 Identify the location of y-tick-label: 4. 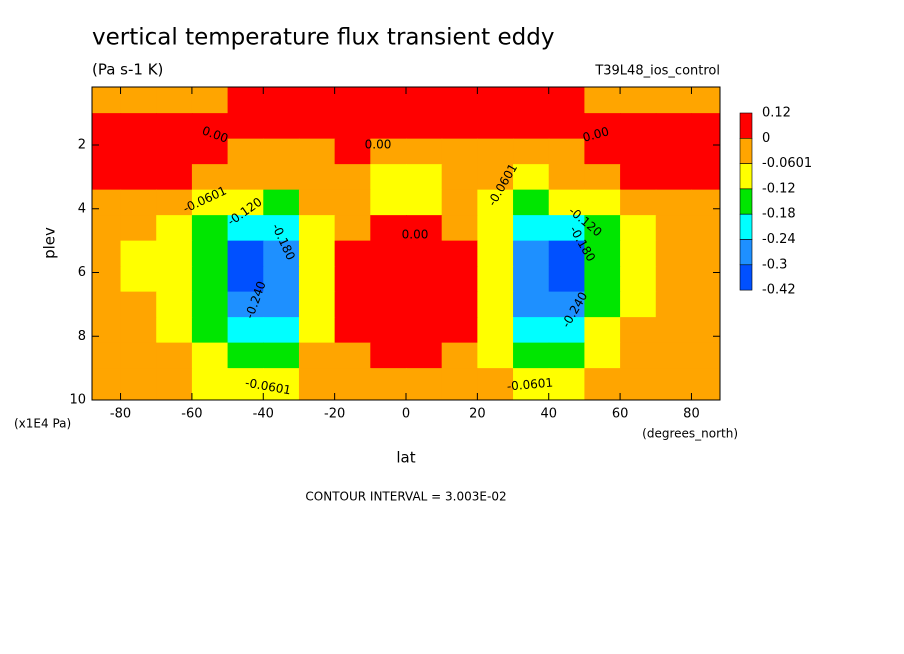
(82, 208).